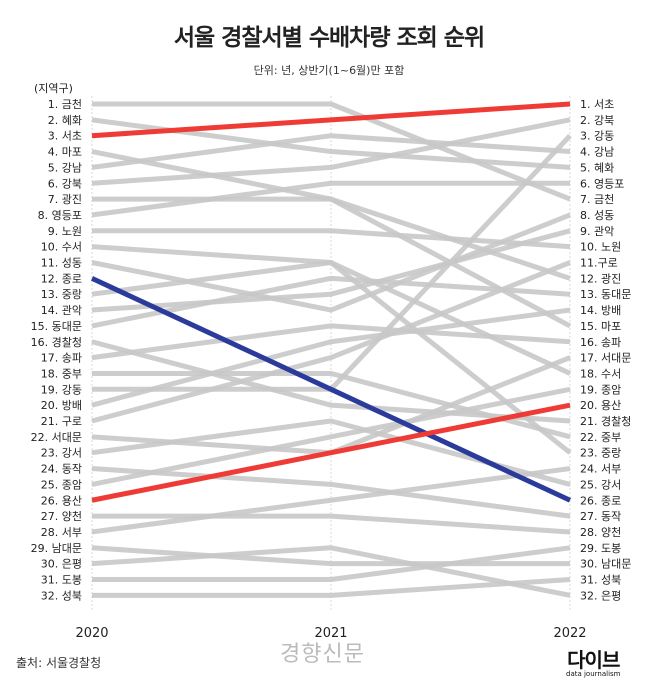 This screenshot has height=688, width=658. Describe the element at coordinates (61, 564) in the screenshot. I see `left-label: 30. 은평` at that location.